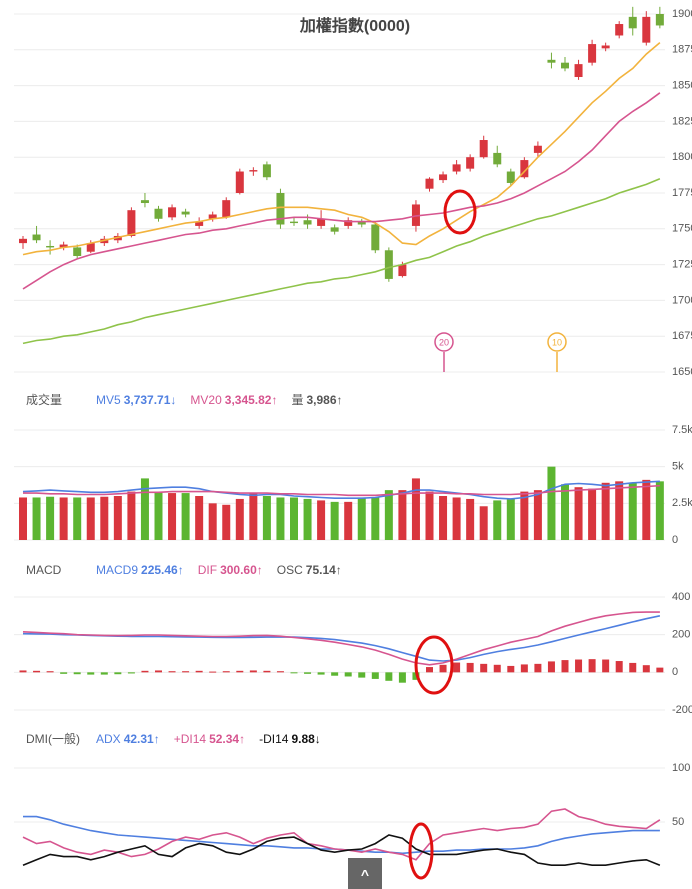 The height and width of the screenshot is (889, 692). Describe the element at coordinates (150, 400) in the screenshot. I see `legend-value: 3,737.71↓` at that location.